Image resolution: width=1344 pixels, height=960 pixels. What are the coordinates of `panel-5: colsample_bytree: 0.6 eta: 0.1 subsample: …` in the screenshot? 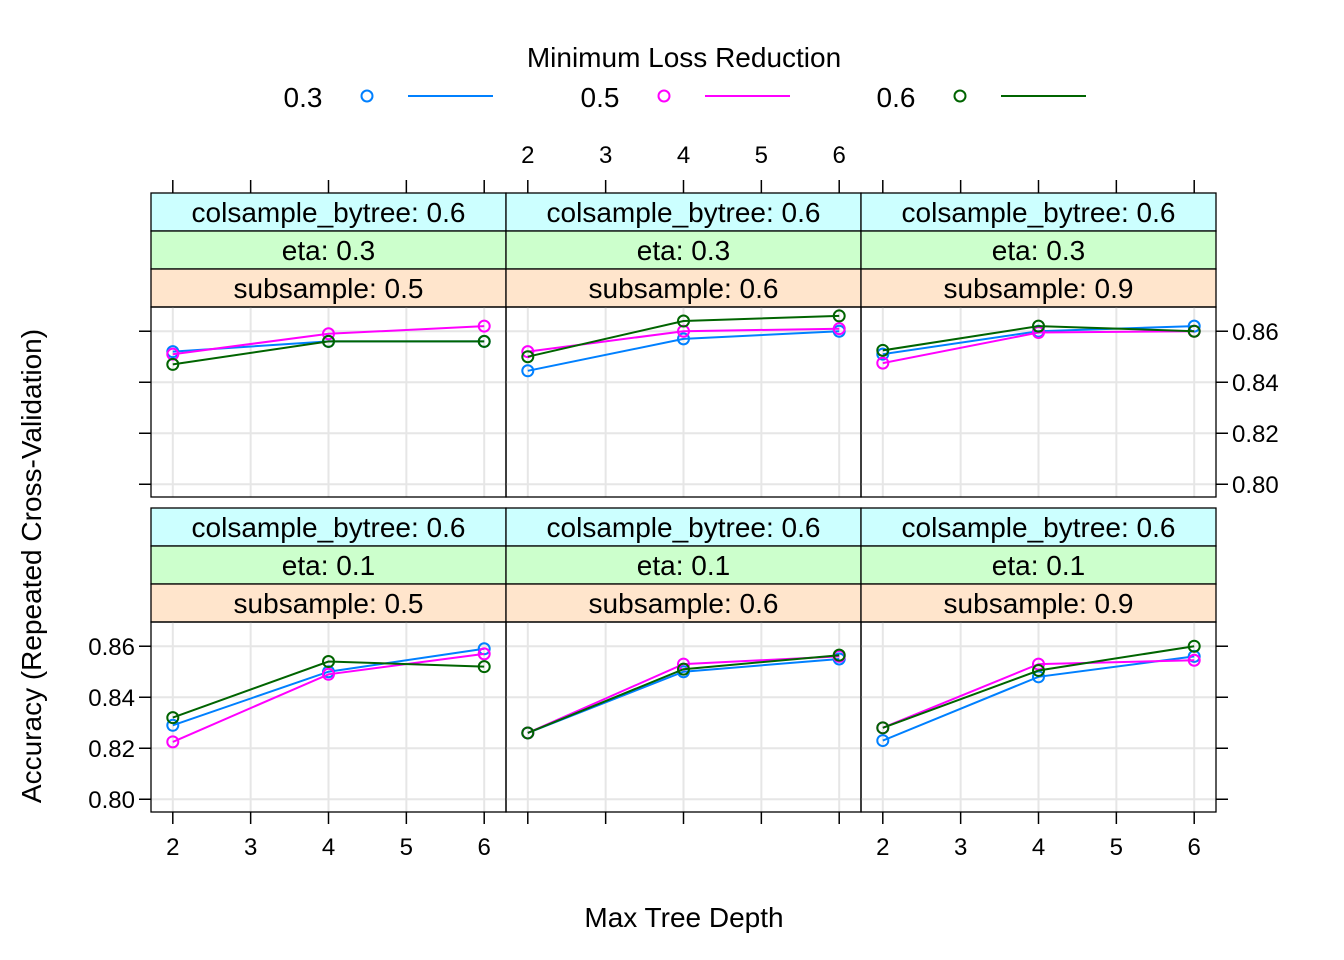 It's located at (683, 660).